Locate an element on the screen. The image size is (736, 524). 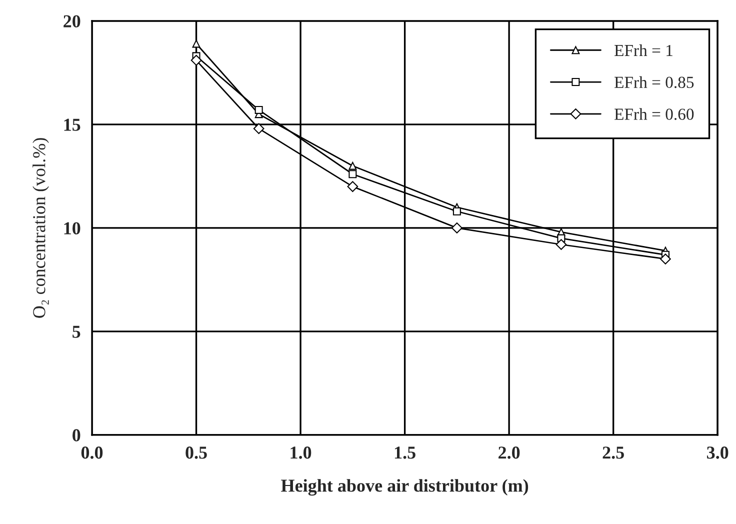
y-tick-label: 15 is located at coordinates (72, 124).